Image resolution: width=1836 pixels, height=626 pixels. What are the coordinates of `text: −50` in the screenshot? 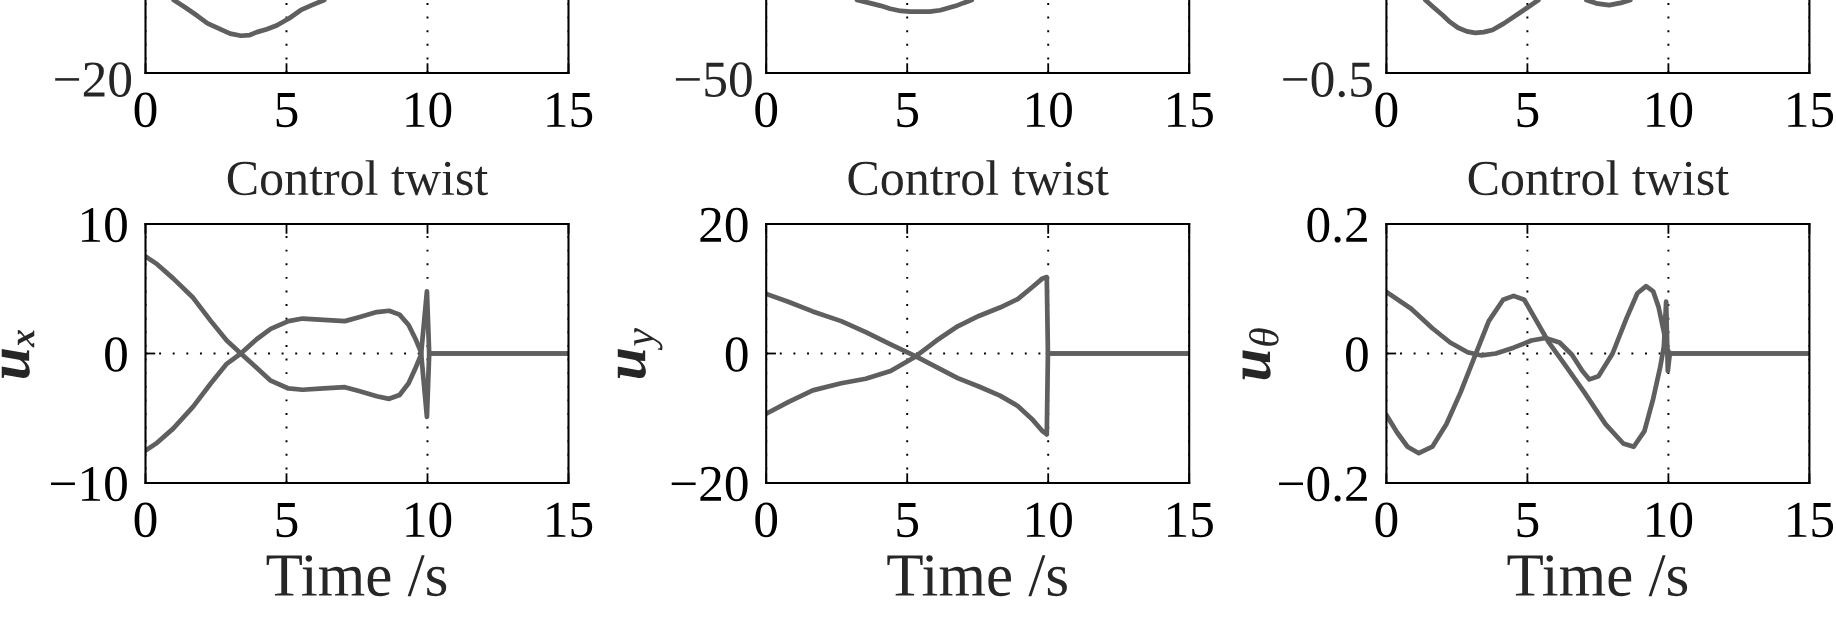 It's located at (713, 79).